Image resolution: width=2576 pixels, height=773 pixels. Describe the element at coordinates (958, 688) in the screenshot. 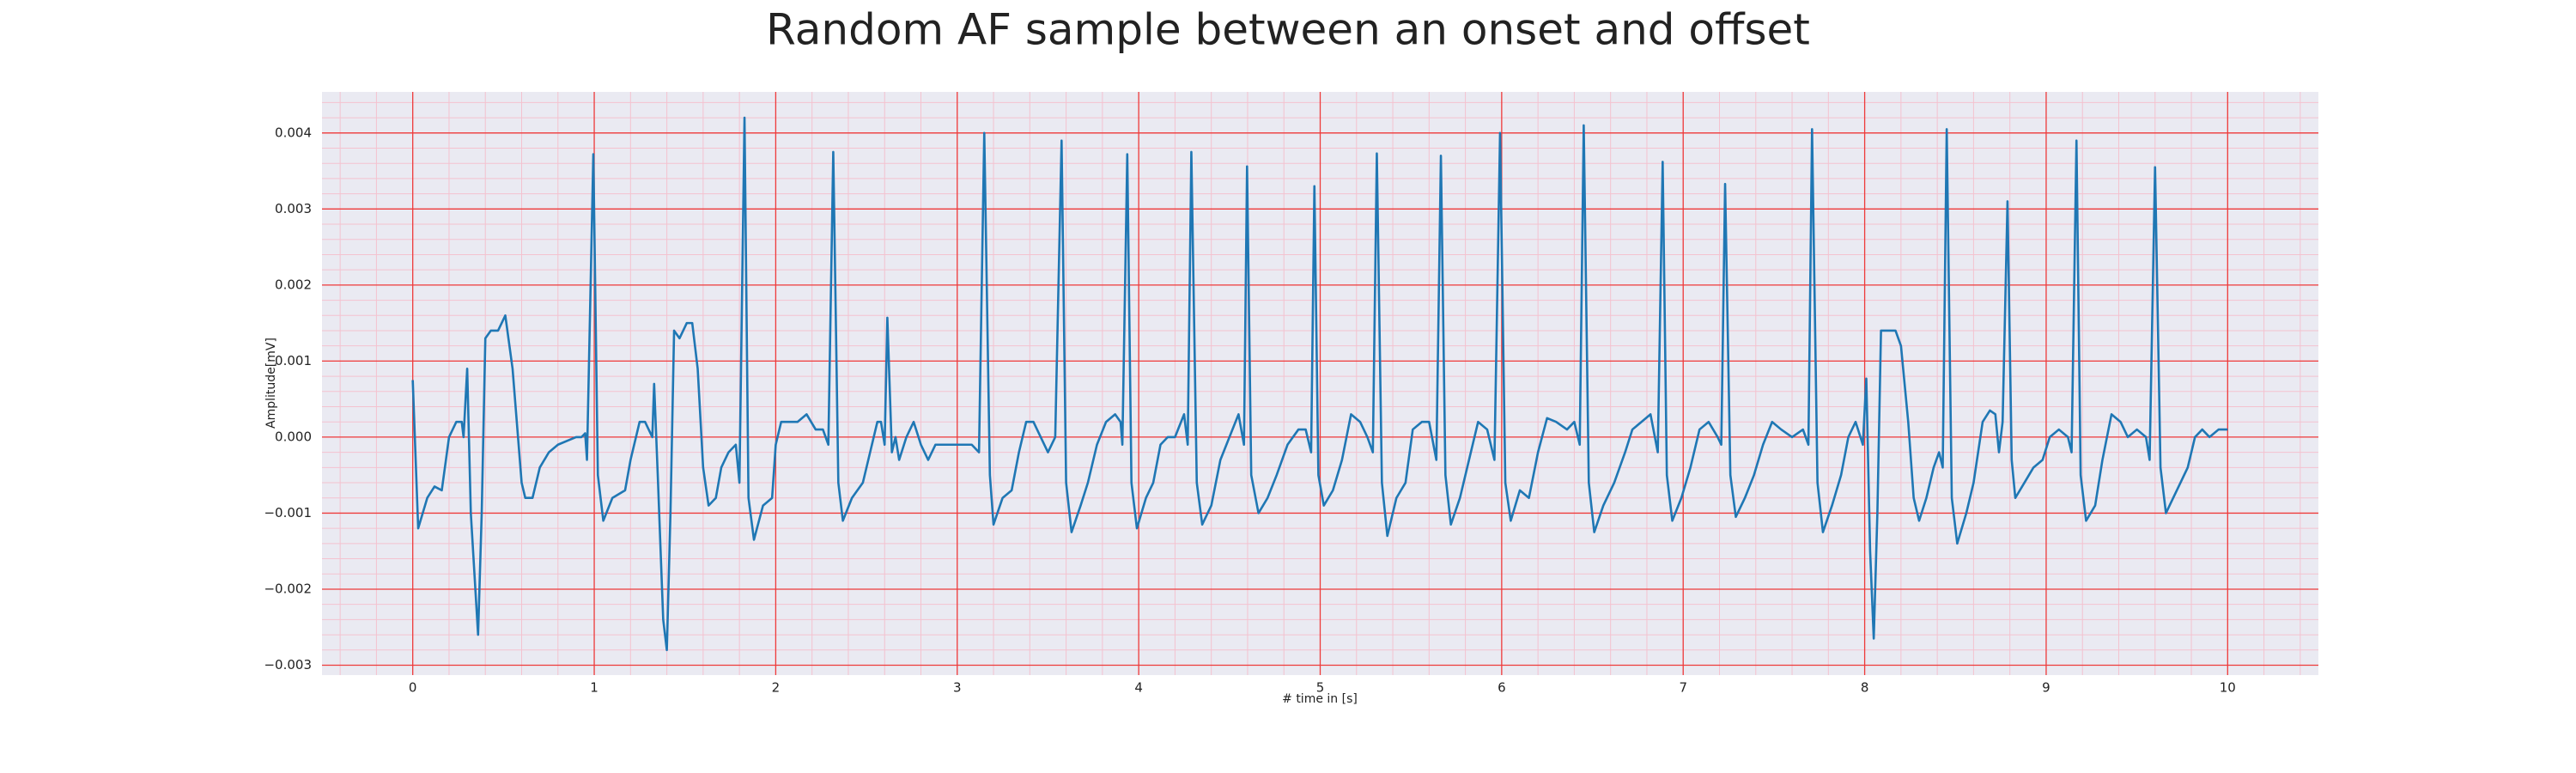

I see `x-tick-label: 3` at that location.